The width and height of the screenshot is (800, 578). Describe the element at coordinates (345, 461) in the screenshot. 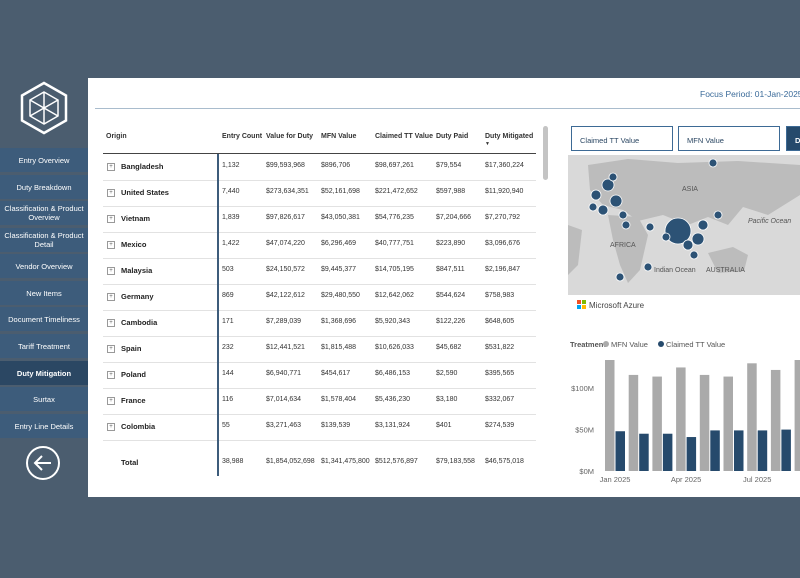

I see `total-cell: $1,341,475,800` at that location.